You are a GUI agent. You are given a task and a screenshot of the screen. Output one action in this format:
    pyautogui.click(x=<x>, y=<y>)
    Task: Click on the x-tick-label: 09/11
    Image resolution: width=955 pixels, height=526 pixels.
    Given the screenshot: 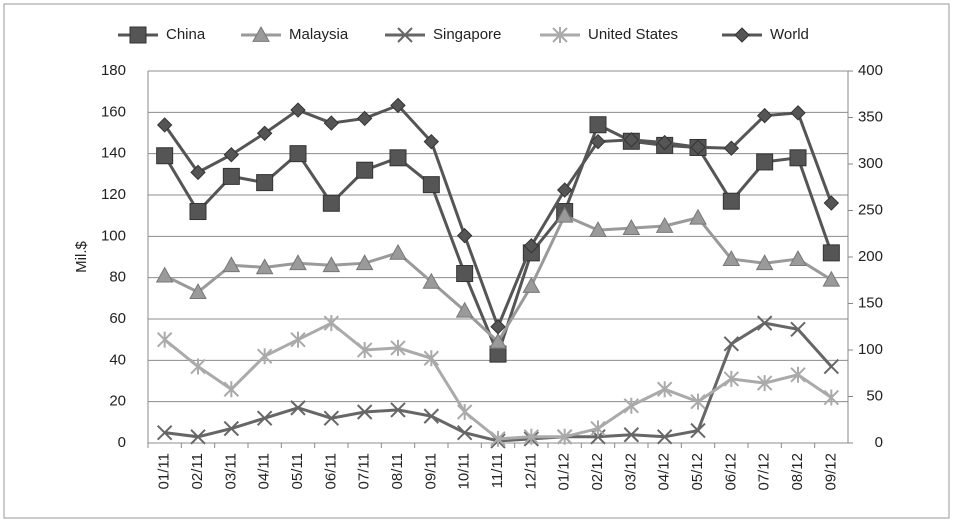 What is the action you would take?
    pyautogui.click(x=430, y=471)
    